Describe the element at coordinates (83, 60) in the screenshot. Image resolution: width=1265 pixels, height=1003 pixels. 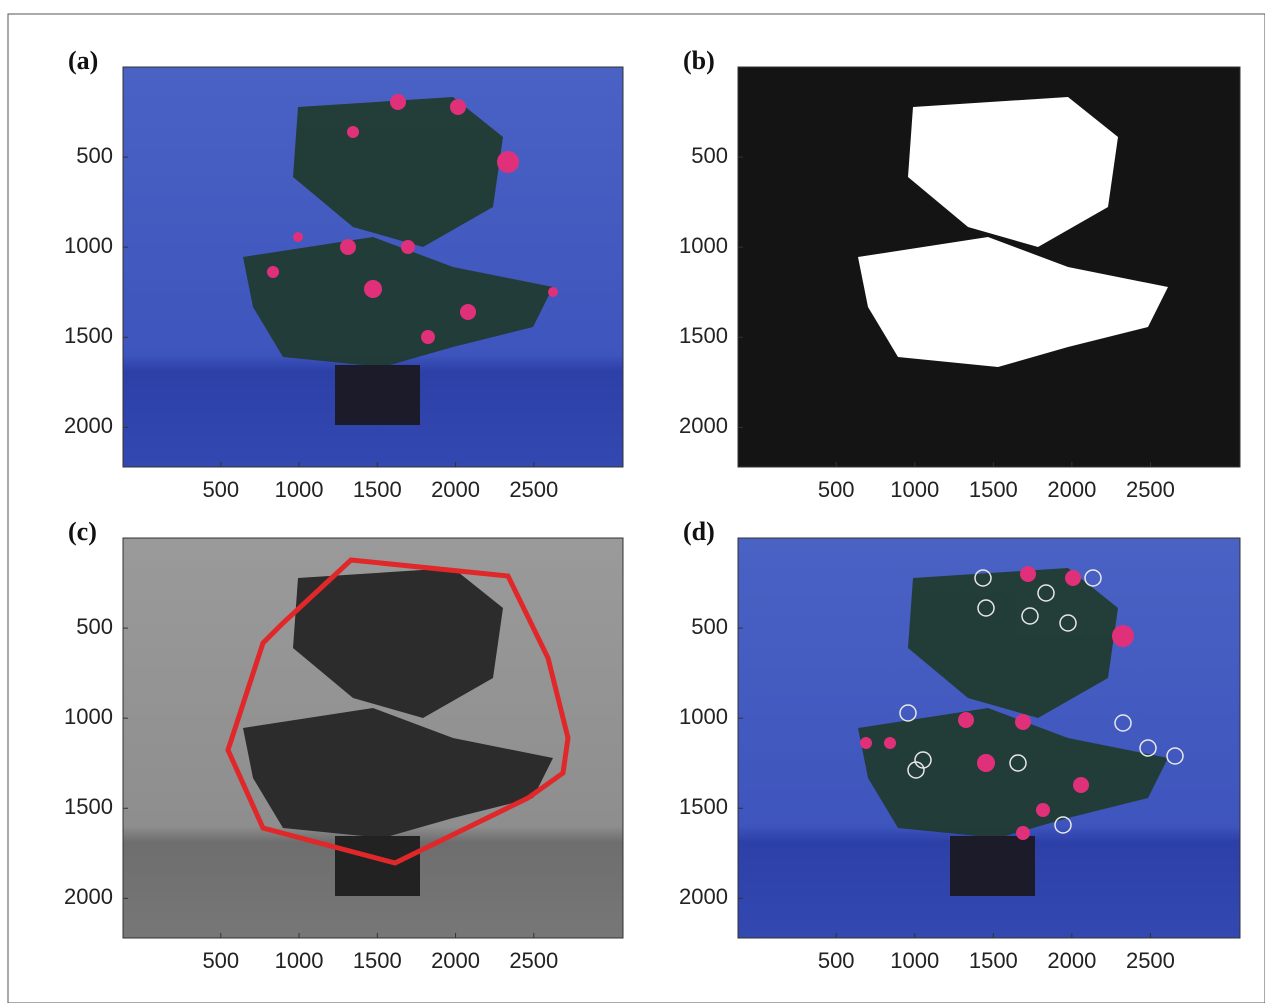
I see `panel-label: (a)` at that location.